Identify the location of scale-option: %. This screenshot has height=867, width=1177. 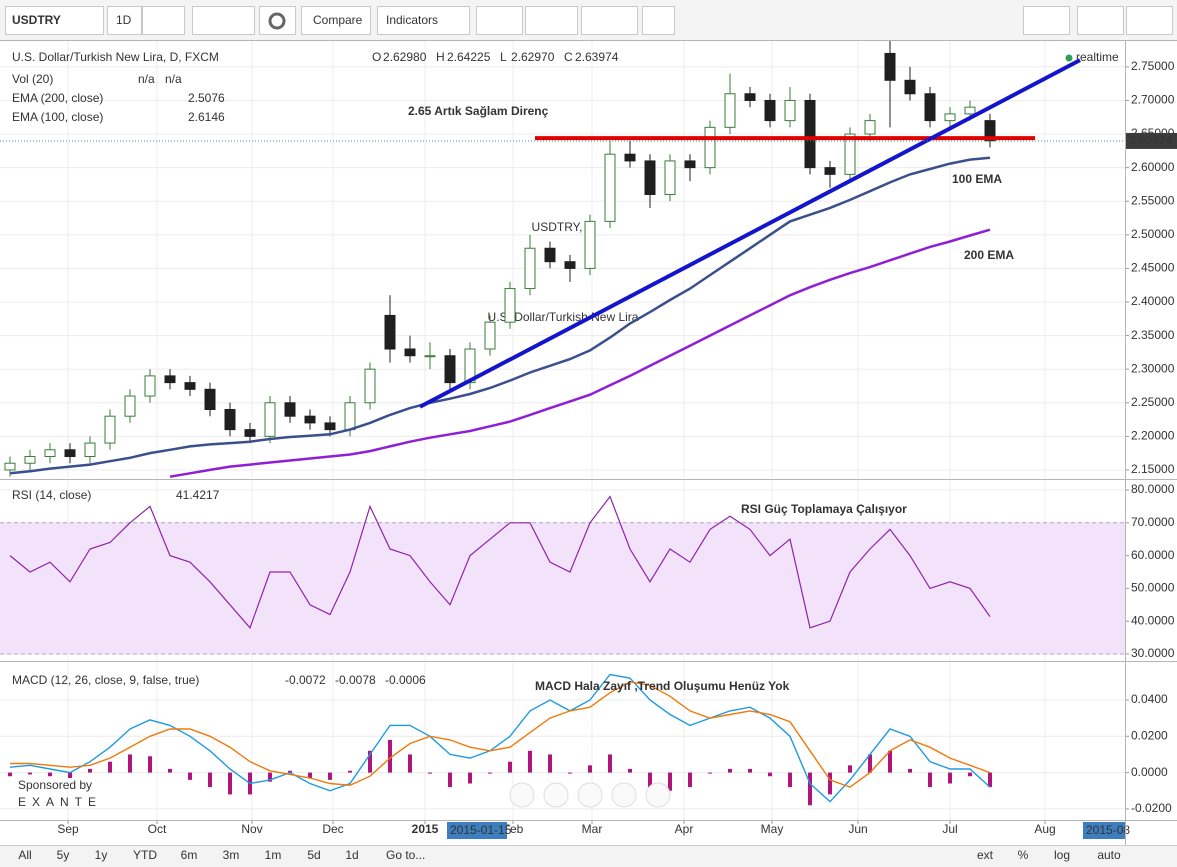
(1023, 855).